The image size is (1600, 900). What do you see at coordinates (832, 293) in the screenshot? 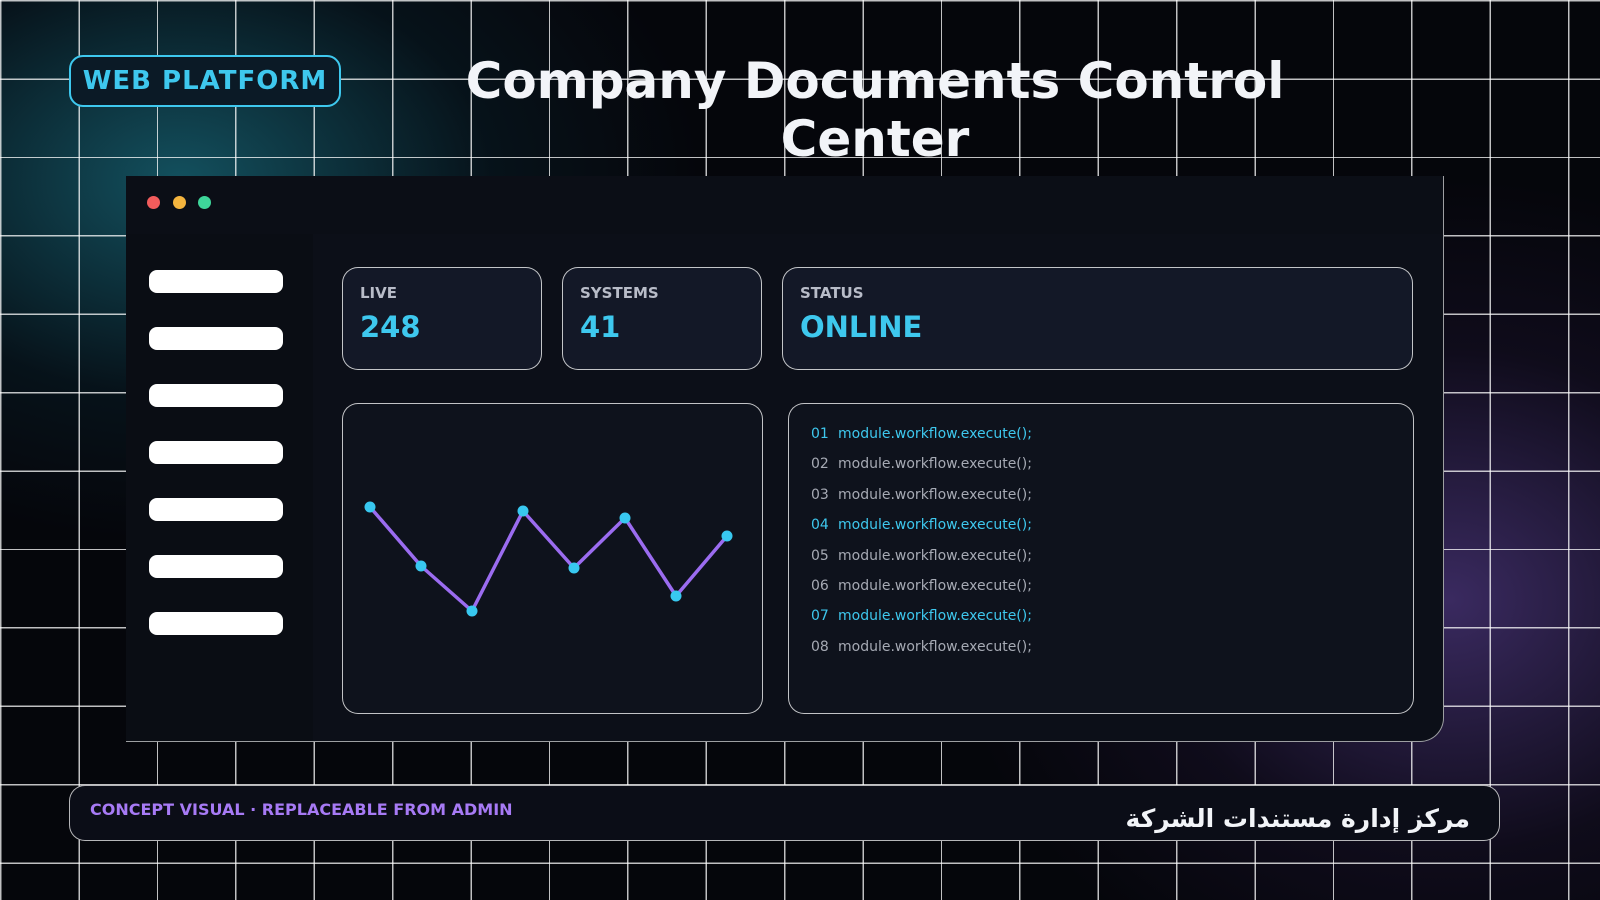
I see `stat-label: STATUS` at bounding box center [832, 293].